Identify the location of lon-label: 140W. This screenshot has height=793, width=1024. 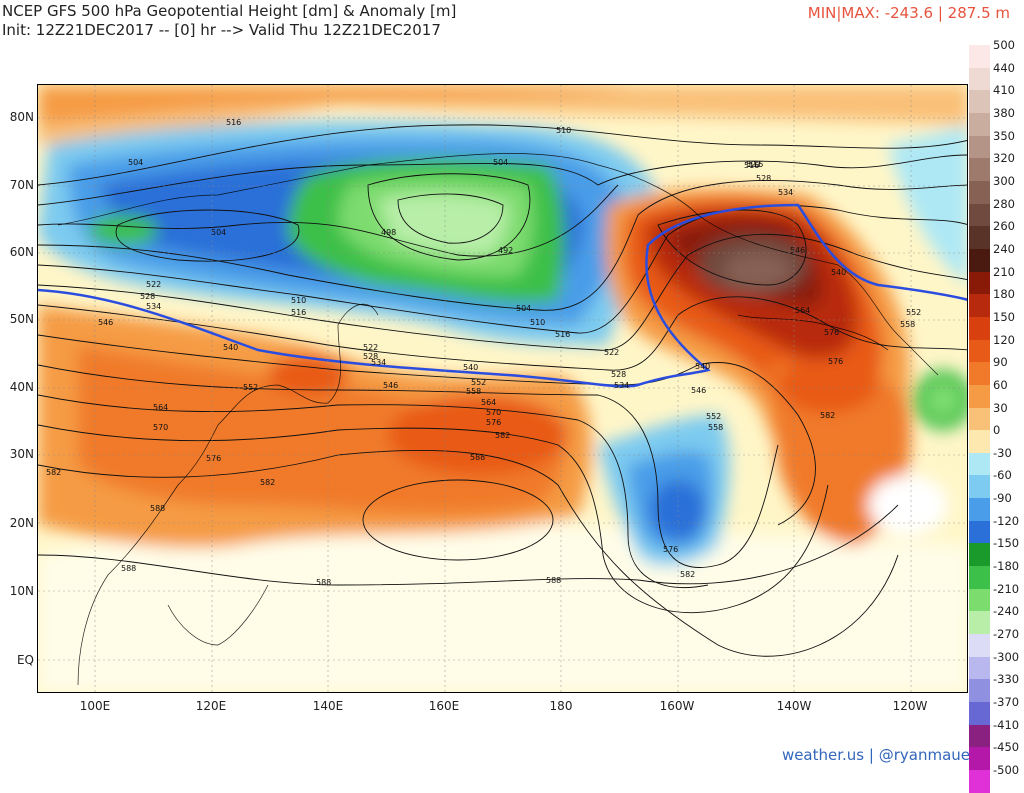
(794, 706).